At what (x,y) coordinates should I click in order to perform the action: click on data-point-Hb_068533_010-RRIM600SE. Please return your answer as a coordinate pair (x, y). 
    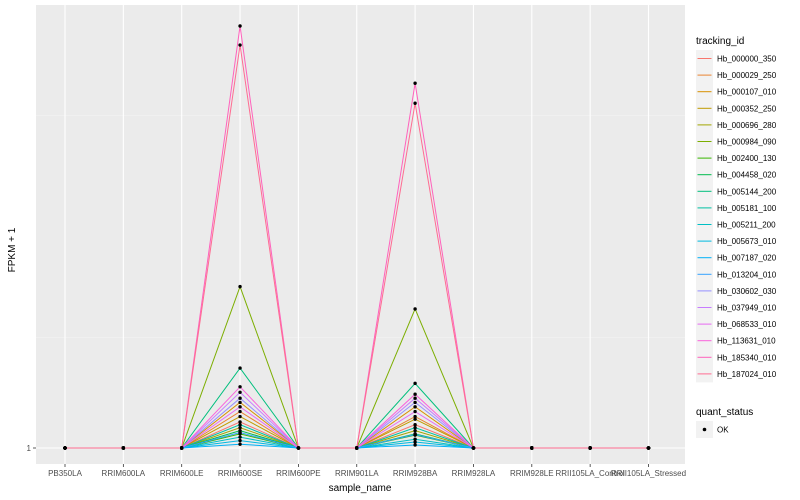
    Looking at the image, I should click on (240, 407).